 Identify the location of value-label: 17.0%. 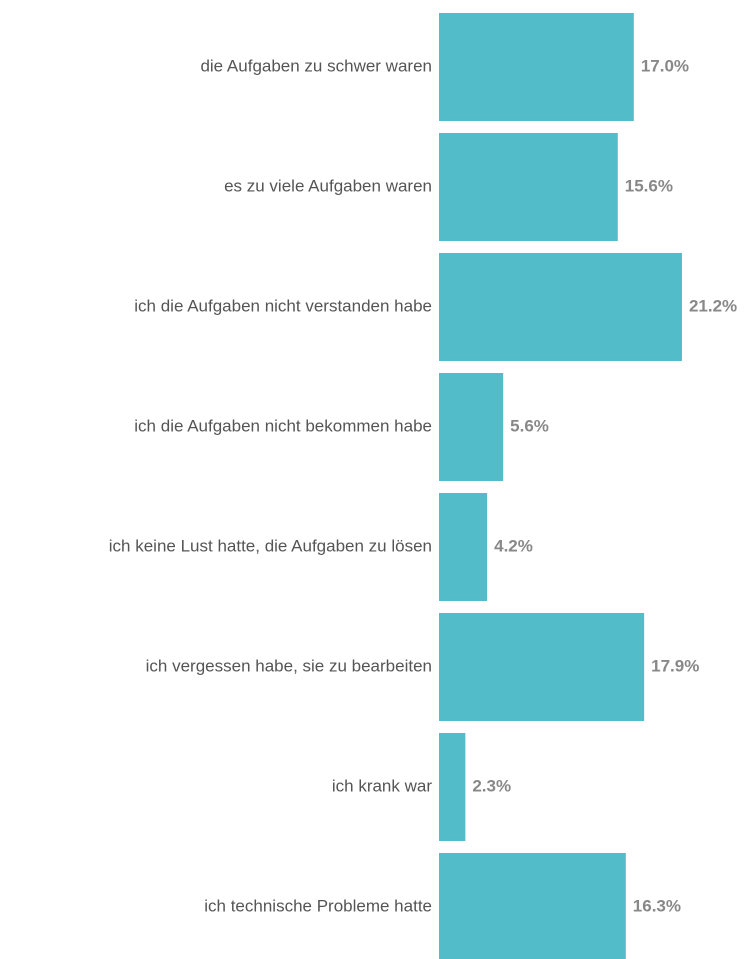
(665, 65).